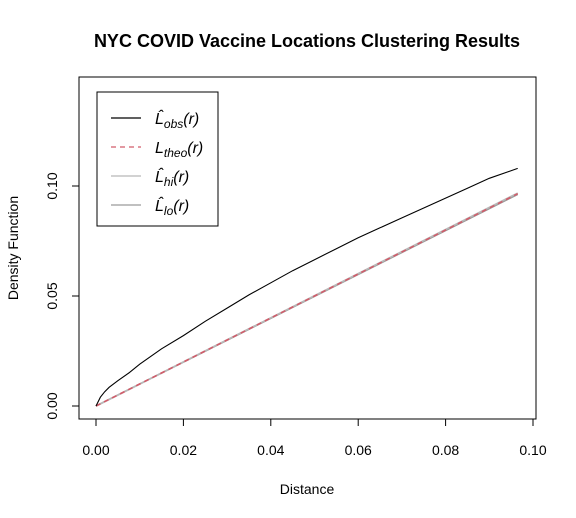 Image resolution: width=576 pixels, height=518 pixels. I want to click on legend-label-hi: L̂hi(r), so click(172, 177).